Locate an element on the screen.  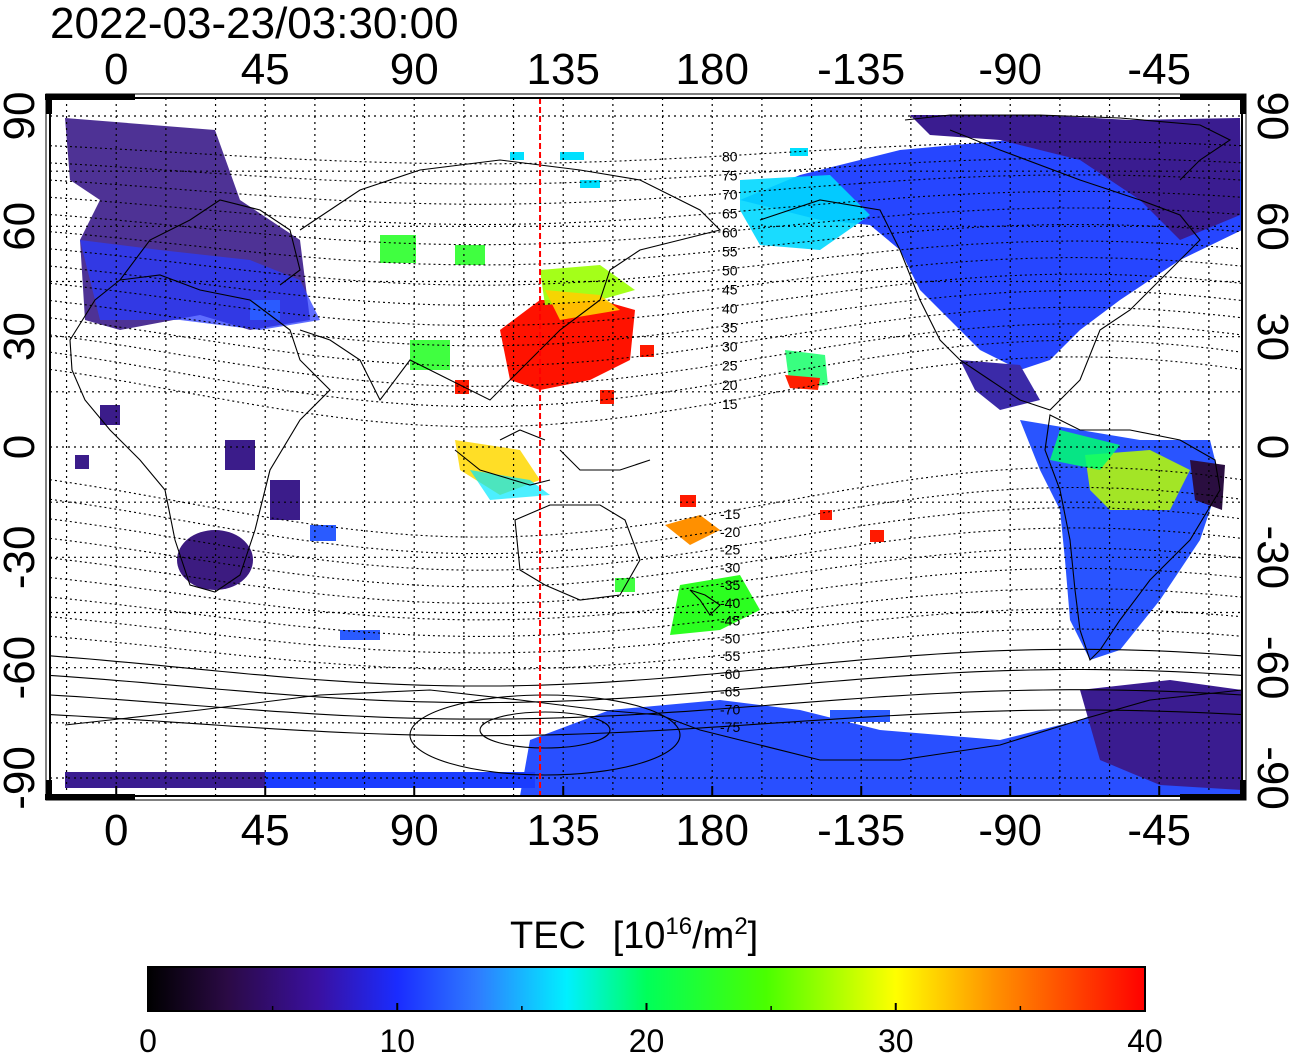
lat-tick-label-left: 90 is located at coordinates (22, 116).